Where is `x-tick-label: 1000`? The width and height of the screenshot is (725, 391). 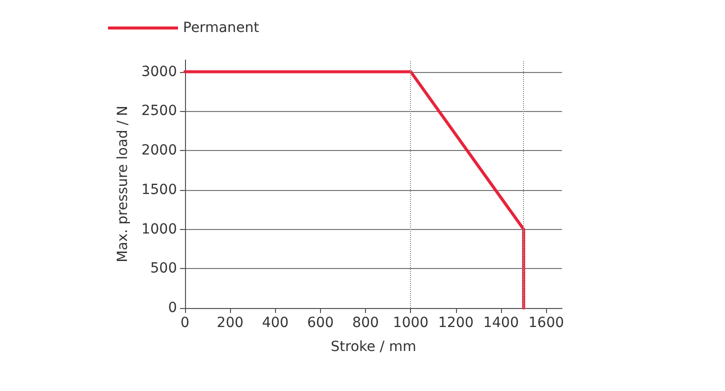 x-tick-label: 1000 is located at coordinates (410, 323).